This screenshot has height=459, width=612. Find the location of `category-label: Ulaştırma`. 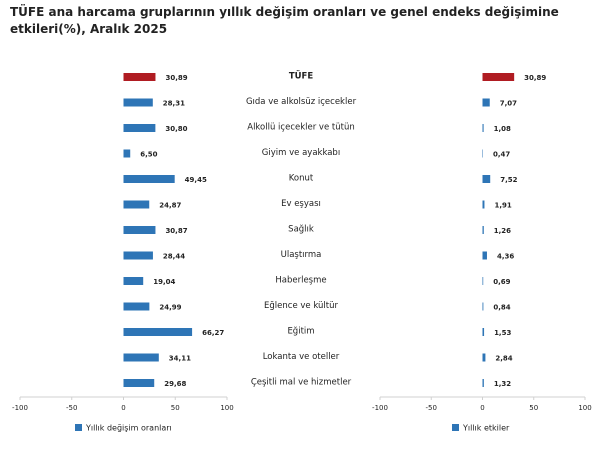

category-label: Ulaştırma is located at coordinates (301, 255).